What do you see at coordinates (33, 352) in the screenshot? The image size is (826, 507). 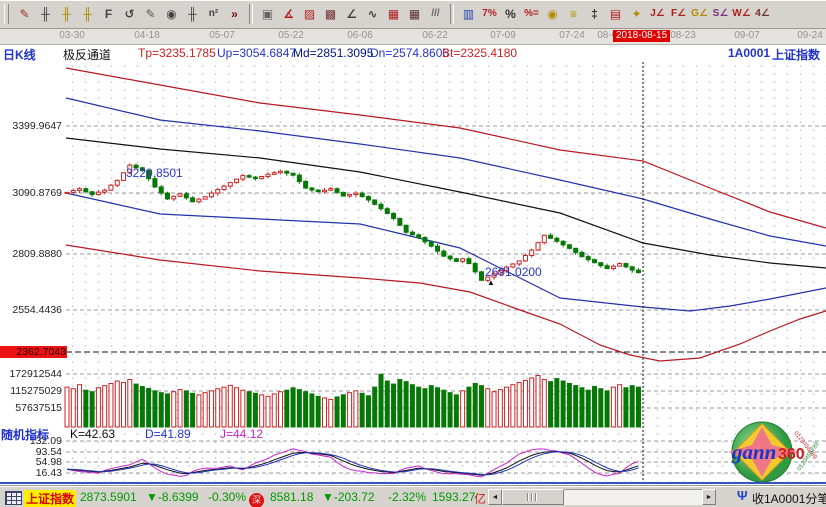 I see `price-axis-highlight-label: 2362.7043` at bounding box center [33, 352].